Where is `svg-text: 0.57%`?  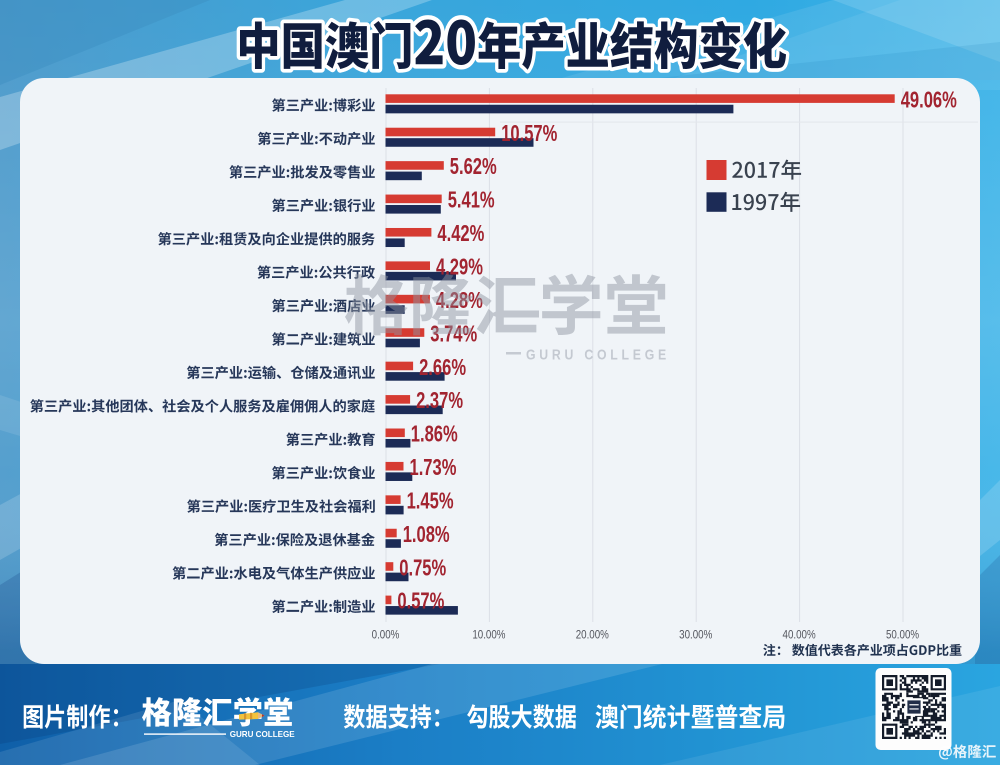 svg-text: 0.57% is located at coordinates (420, 601).